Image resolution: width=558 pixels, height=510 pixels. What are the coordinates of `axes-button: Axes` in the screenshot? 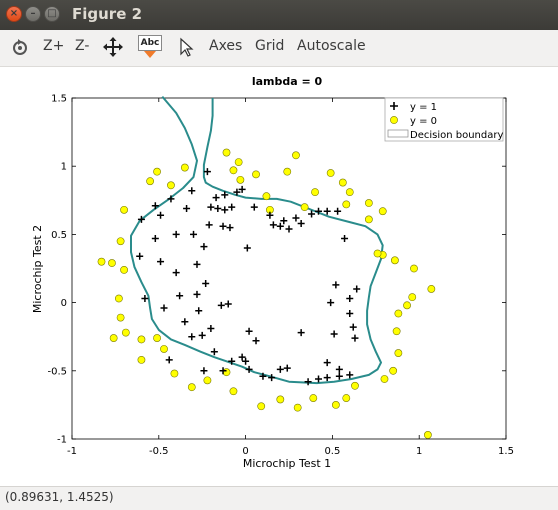 It's located at (226, 46).